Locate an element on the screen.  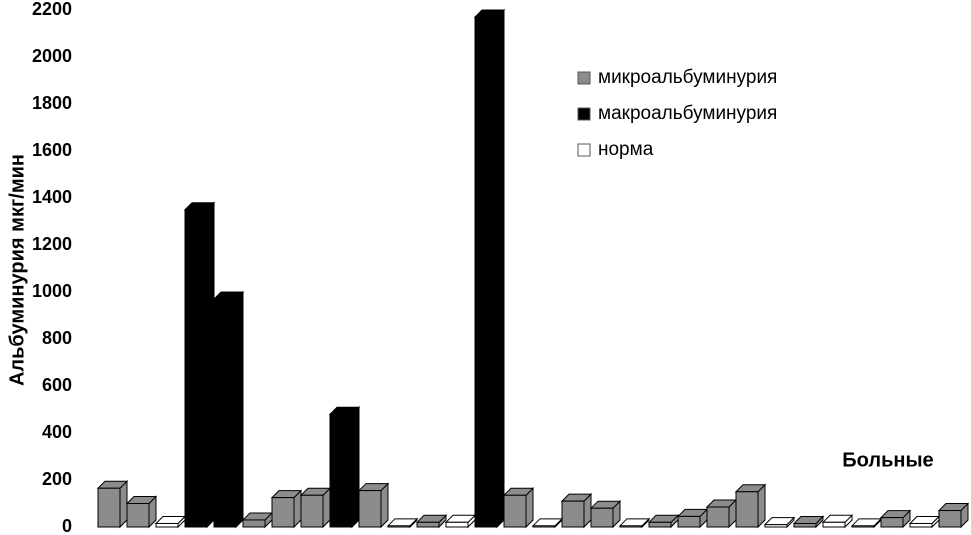
y-tick-label: 1600 is located at coordinates (52, 150).